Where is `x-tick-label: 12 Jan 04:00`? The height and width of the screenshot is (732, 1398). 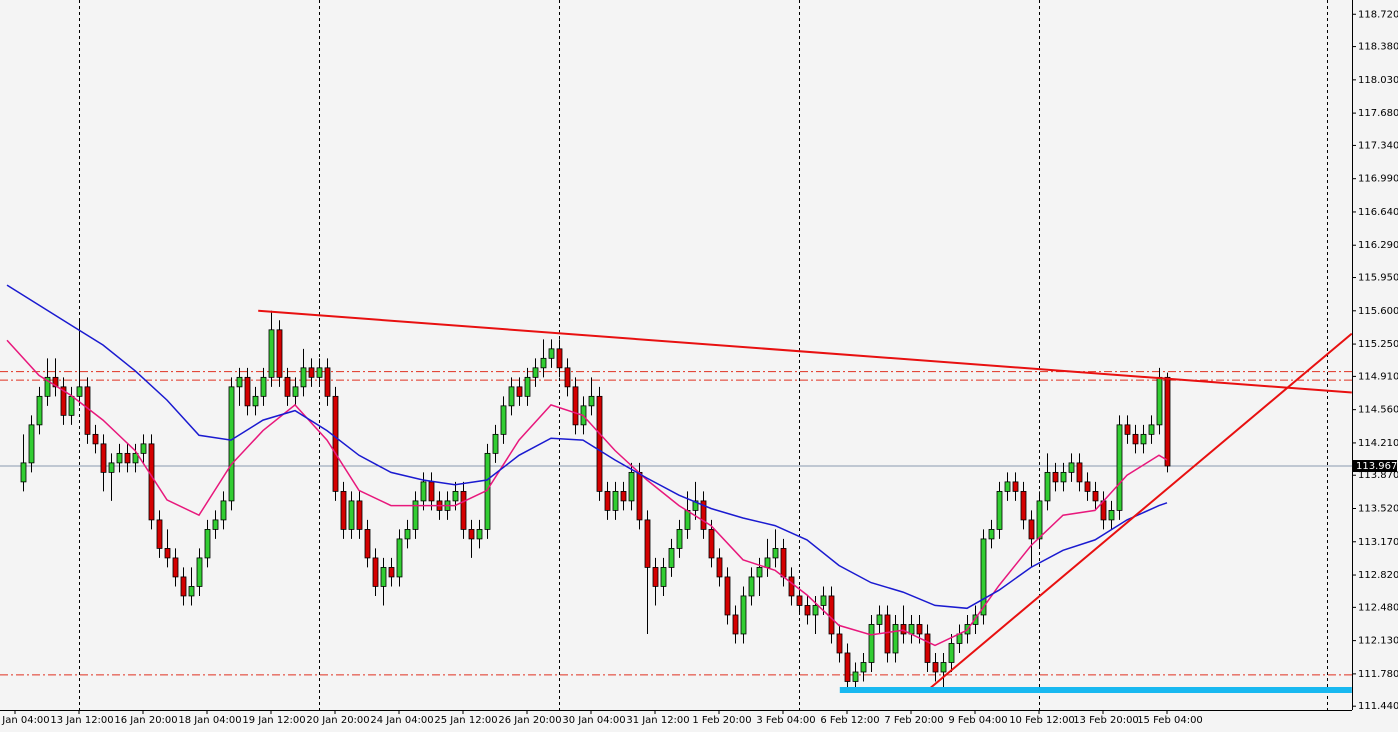 x-tick-label: 12 Jan 04:00 is located at coordinates (25, 720).